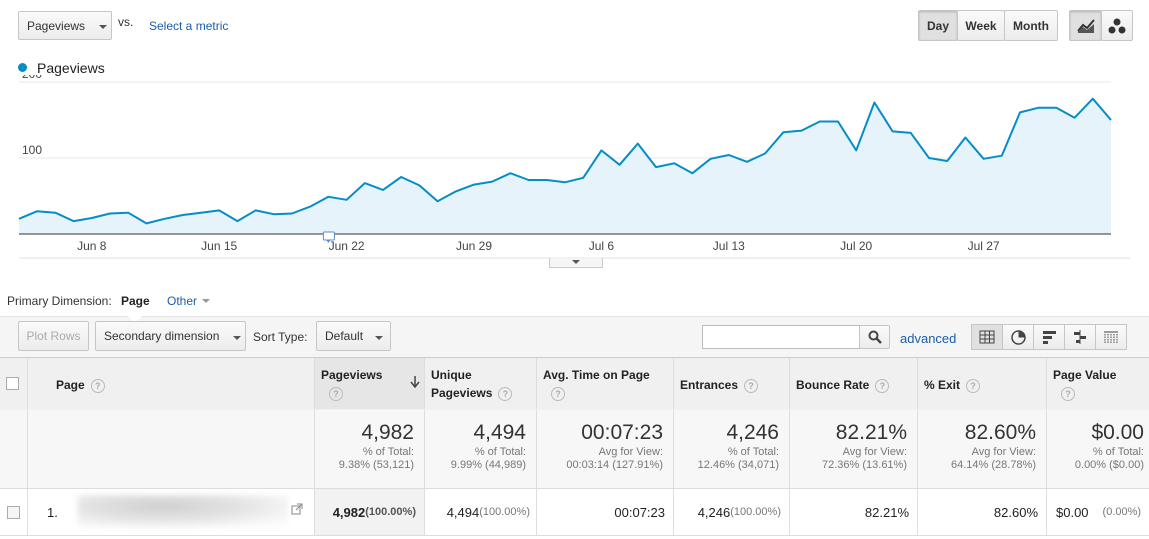 Image resolution: width=1149 pixels, height=539 pixels. What do you see at coordinates (938, 25) in the screenshot?
I see `period-day-button: Day` at bounding box center [938, 25].